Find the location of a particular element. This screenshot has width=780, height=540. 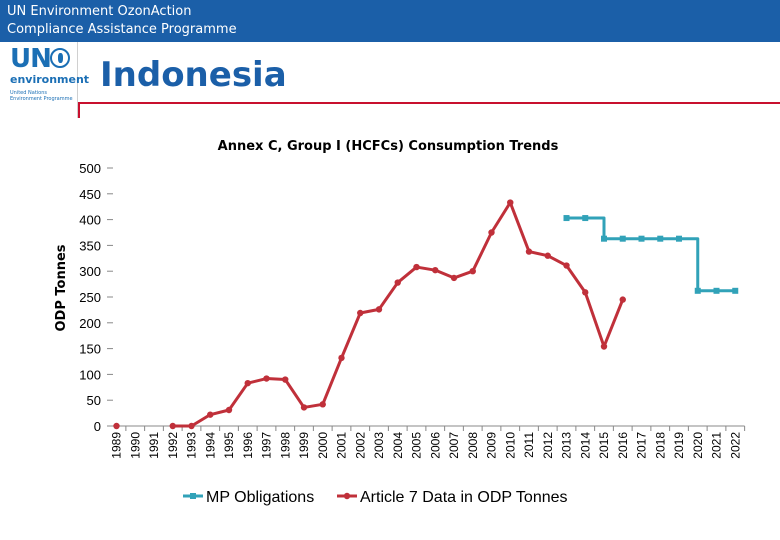

y-tick-label: 250 is located at coordinates (90, 297).